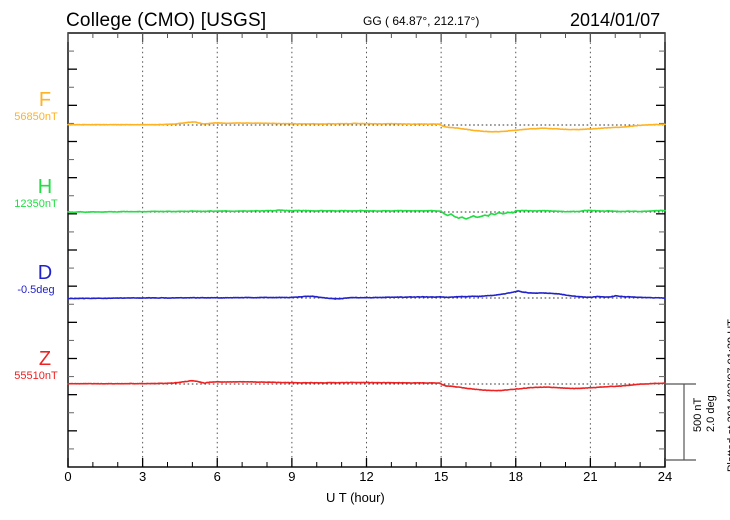  What do you see at coordinates (292, 476) in the screenshot?
I see `x-tick-label-9: 9` at bounding box center [292, 476].